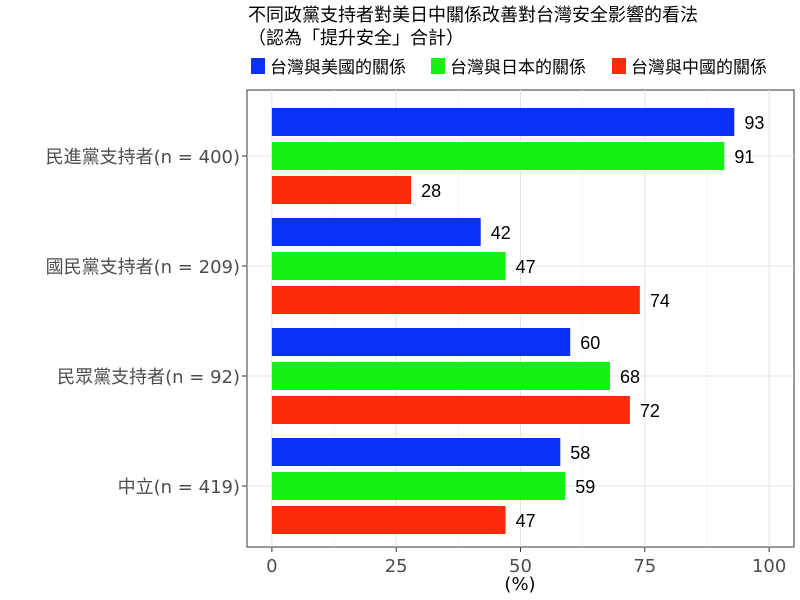 The image size is (800, 600). What do you see at coordinates (271, 566) in the screenshot?
I see `x-tick-label: 0` at bounding box center [271, 566].